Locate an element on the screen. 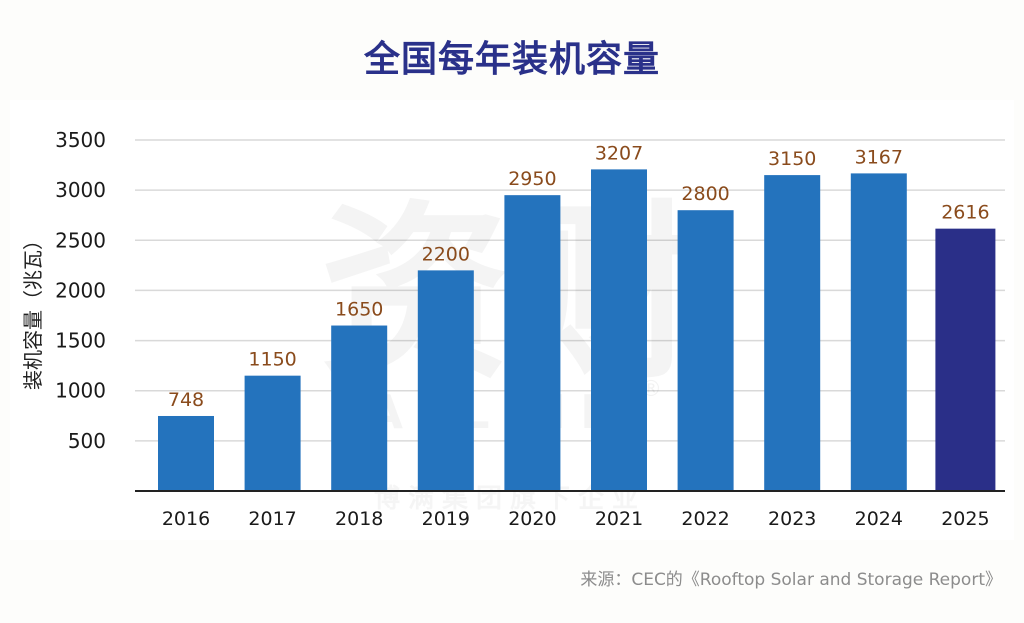  y-tick-labels: 500 1000 1500 2000 2500 3000 3500 is located at coordinates (80, 290).